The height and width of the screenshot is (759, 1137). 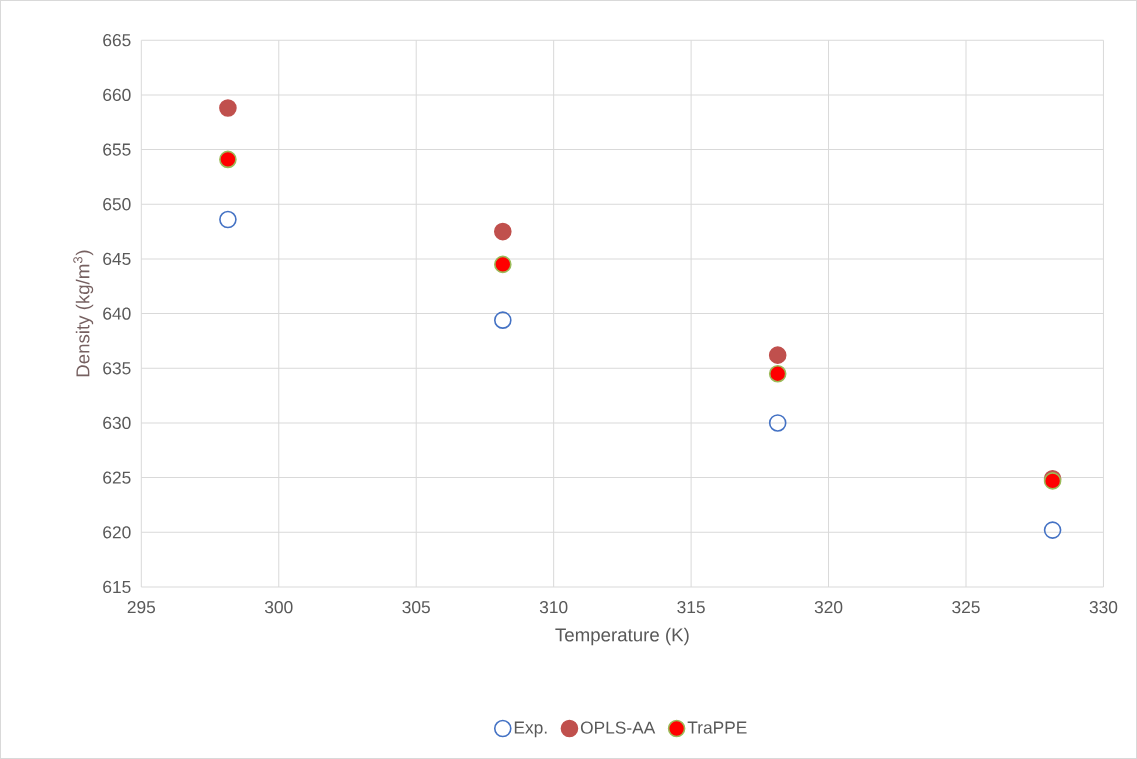 I want to click on y-tick-label: 660, so click(x=117, y=95).